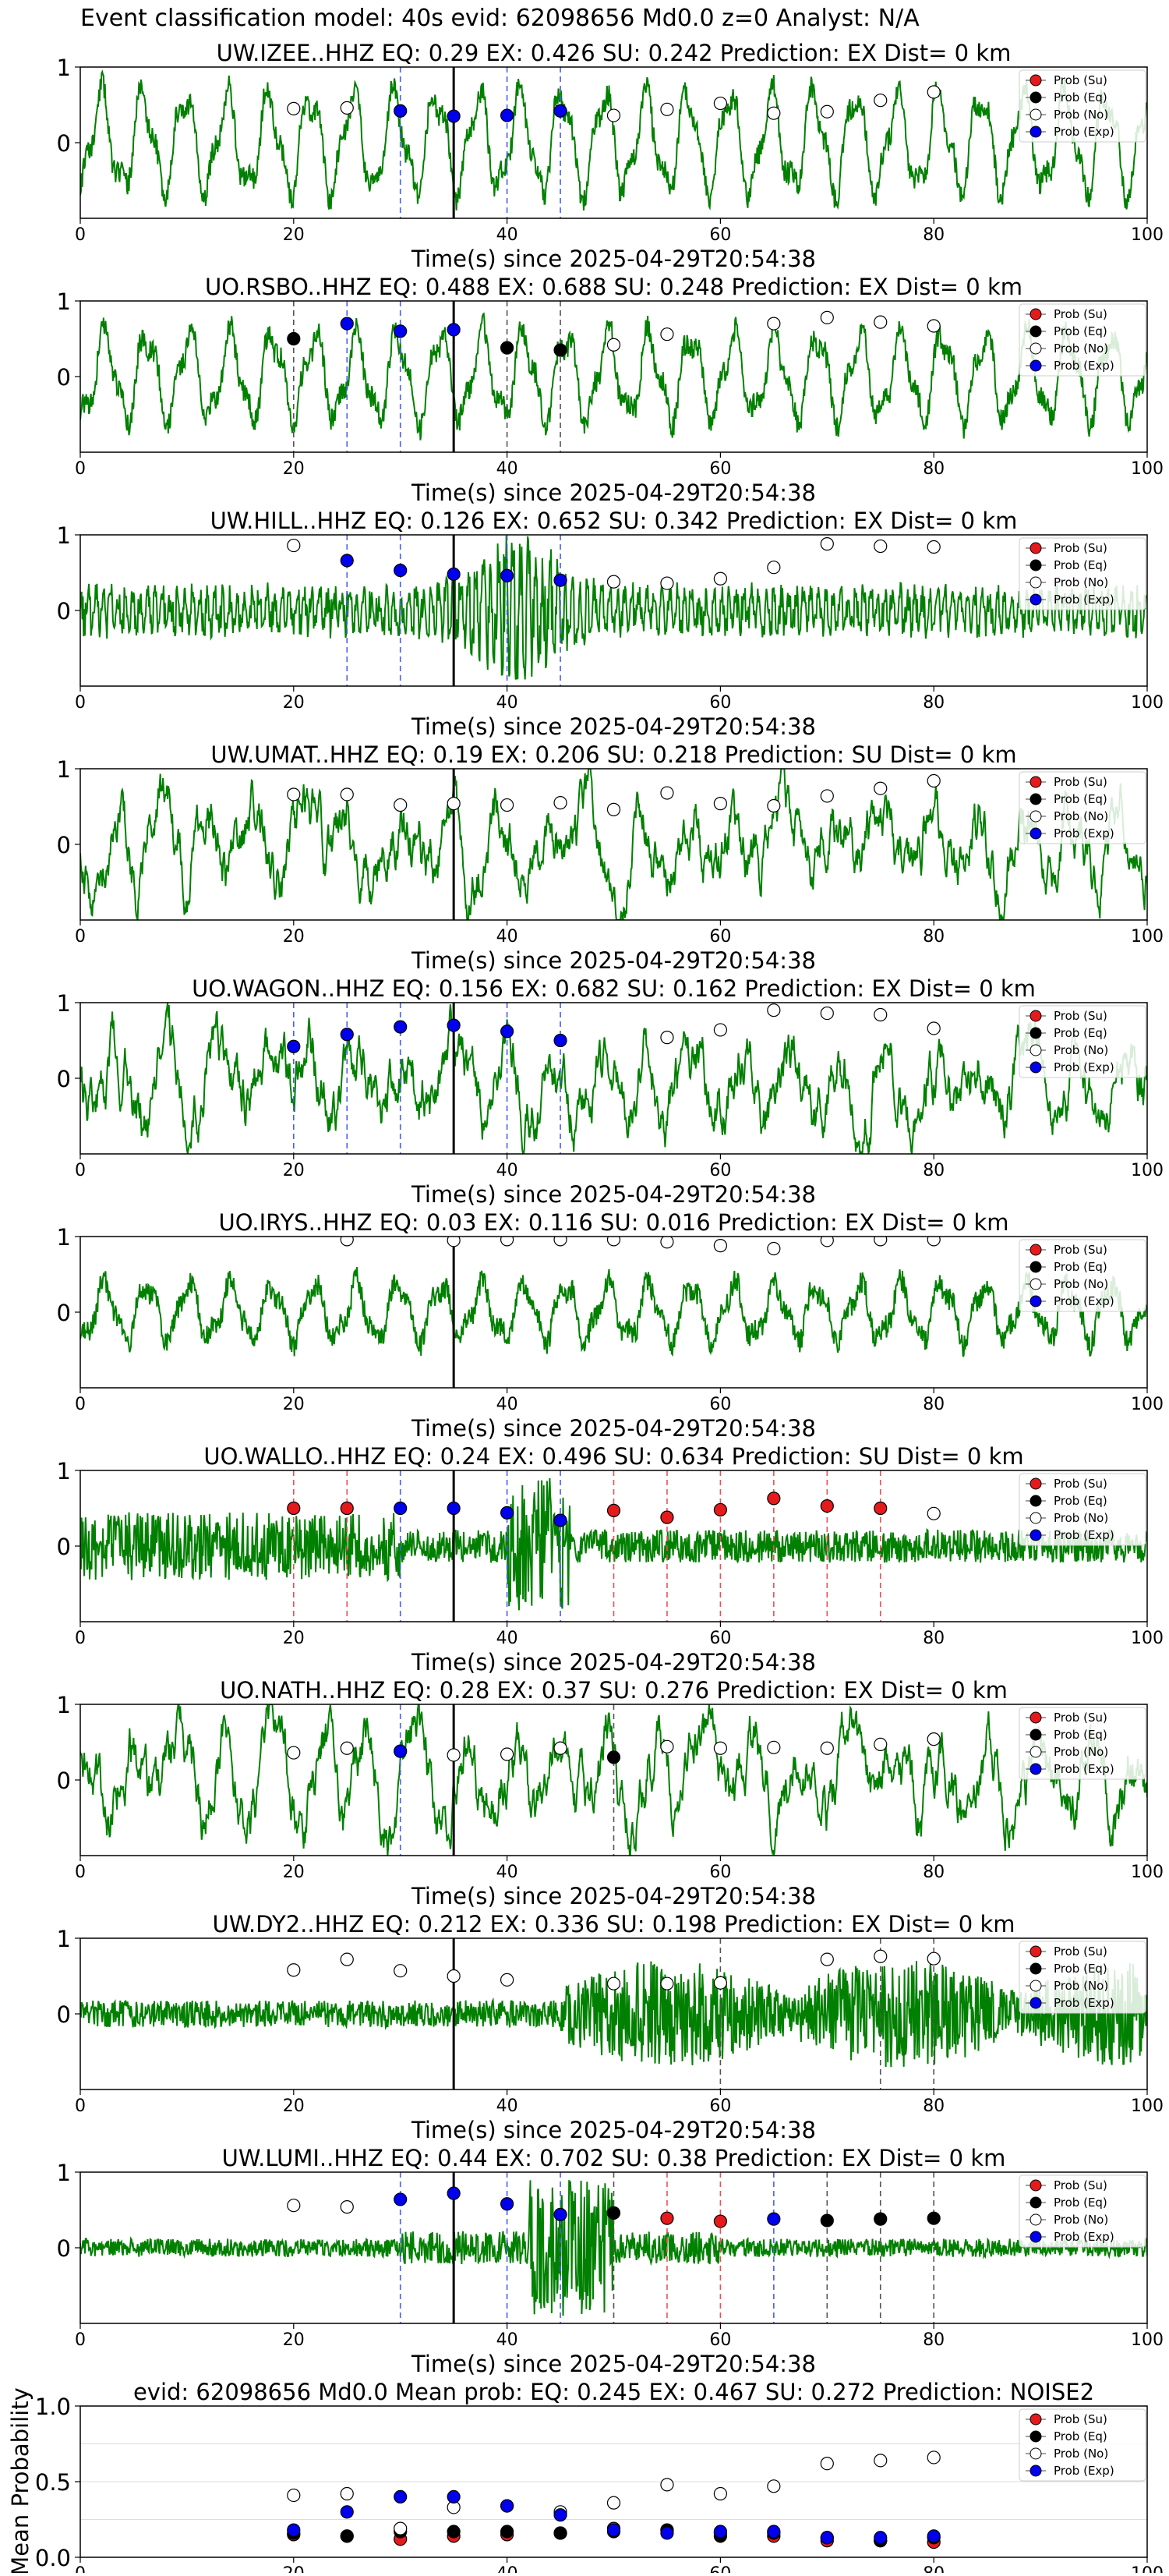 The height and width of the screenshot is (2576, 1169). I want to click on x-tick-label: 40, so click(507, 1872).